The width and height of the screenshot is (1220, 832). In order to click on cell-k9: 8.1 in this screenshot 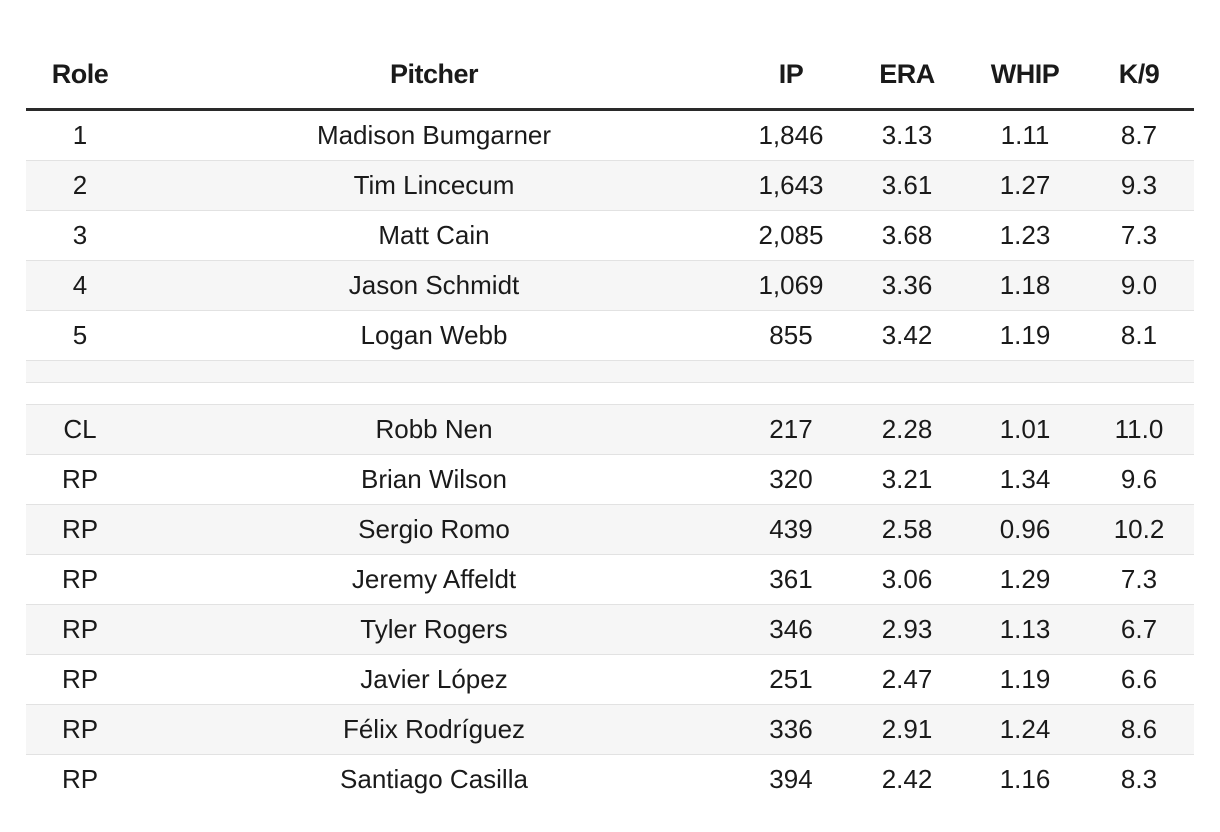, I will do `click(1139, 335)`.